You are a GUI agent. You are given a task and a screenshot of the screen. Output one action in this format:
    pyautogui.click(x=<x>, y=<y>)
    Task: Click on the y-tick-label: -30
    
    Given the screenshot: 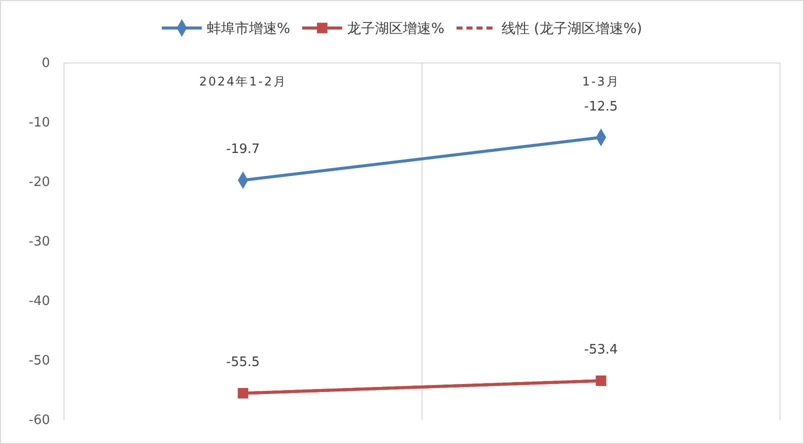 What is the action you would take?
    pyautogui.click(x=39, y=242)
    